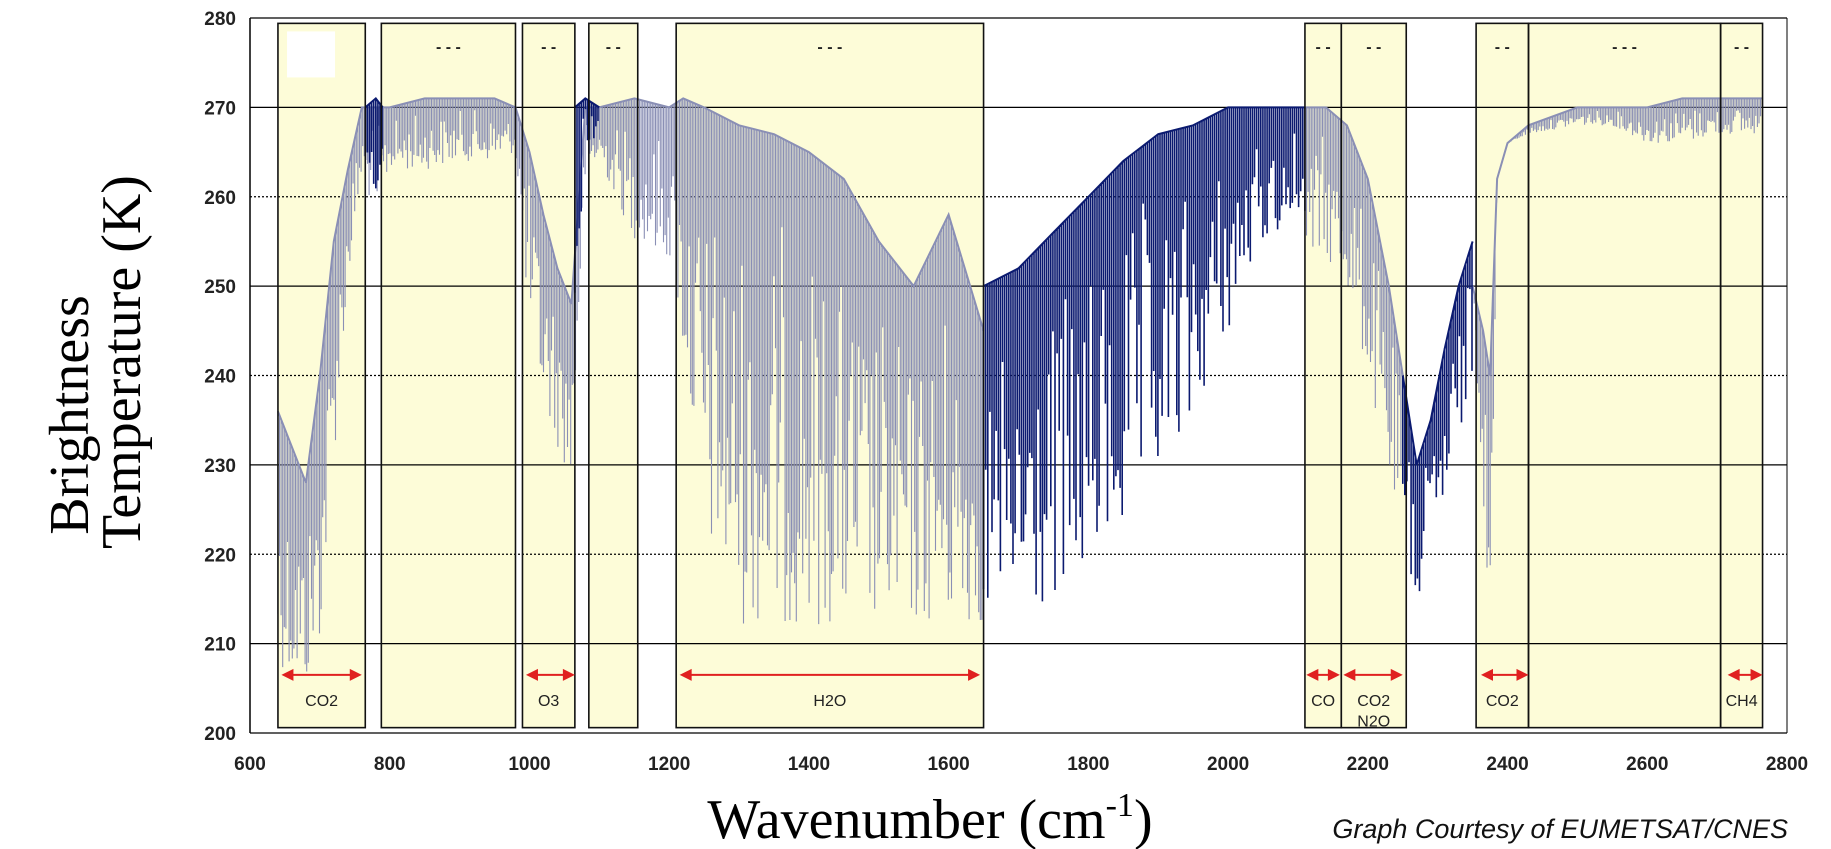  What do you see at coordinates (1368, 764) in the screenshot?
I see `x-tick-label-2200: 2200` at bounding box center [1368, 764].